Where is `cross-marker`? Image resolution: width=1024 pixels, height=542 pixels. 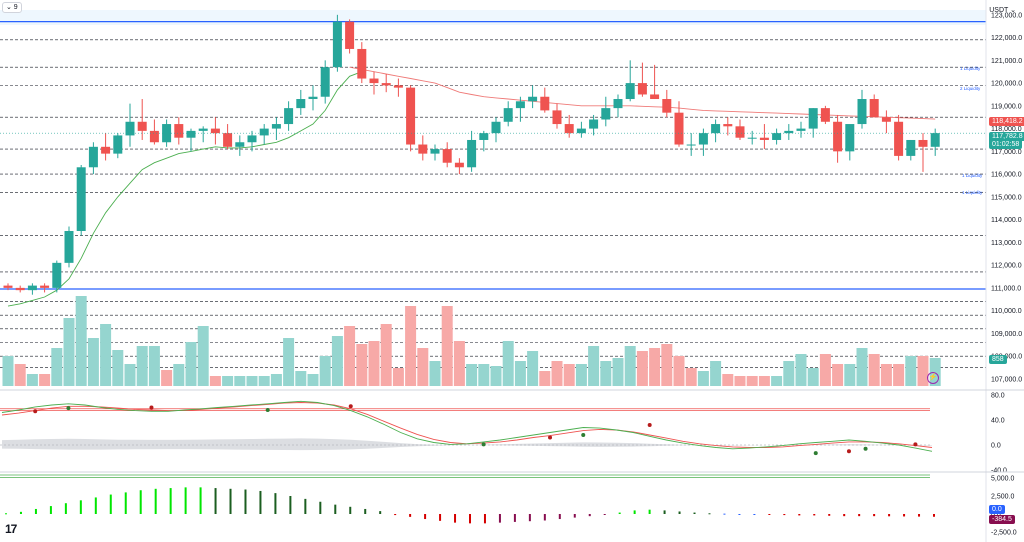 cross-marker is located at coordinates (815, 453).